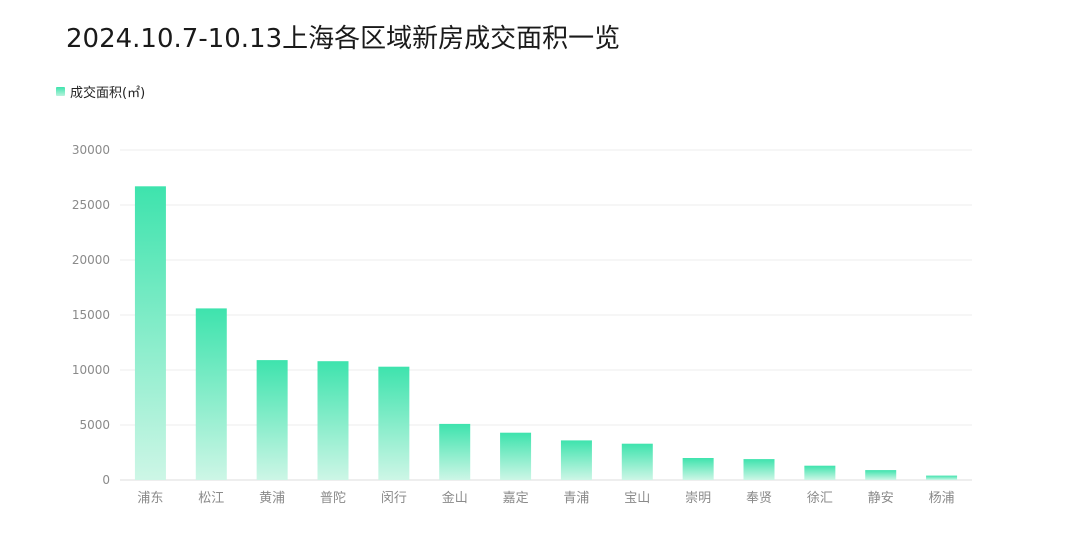 The image size is (1080, 558). I want to click on x-tick-label: 青浦, so click(576, 498).